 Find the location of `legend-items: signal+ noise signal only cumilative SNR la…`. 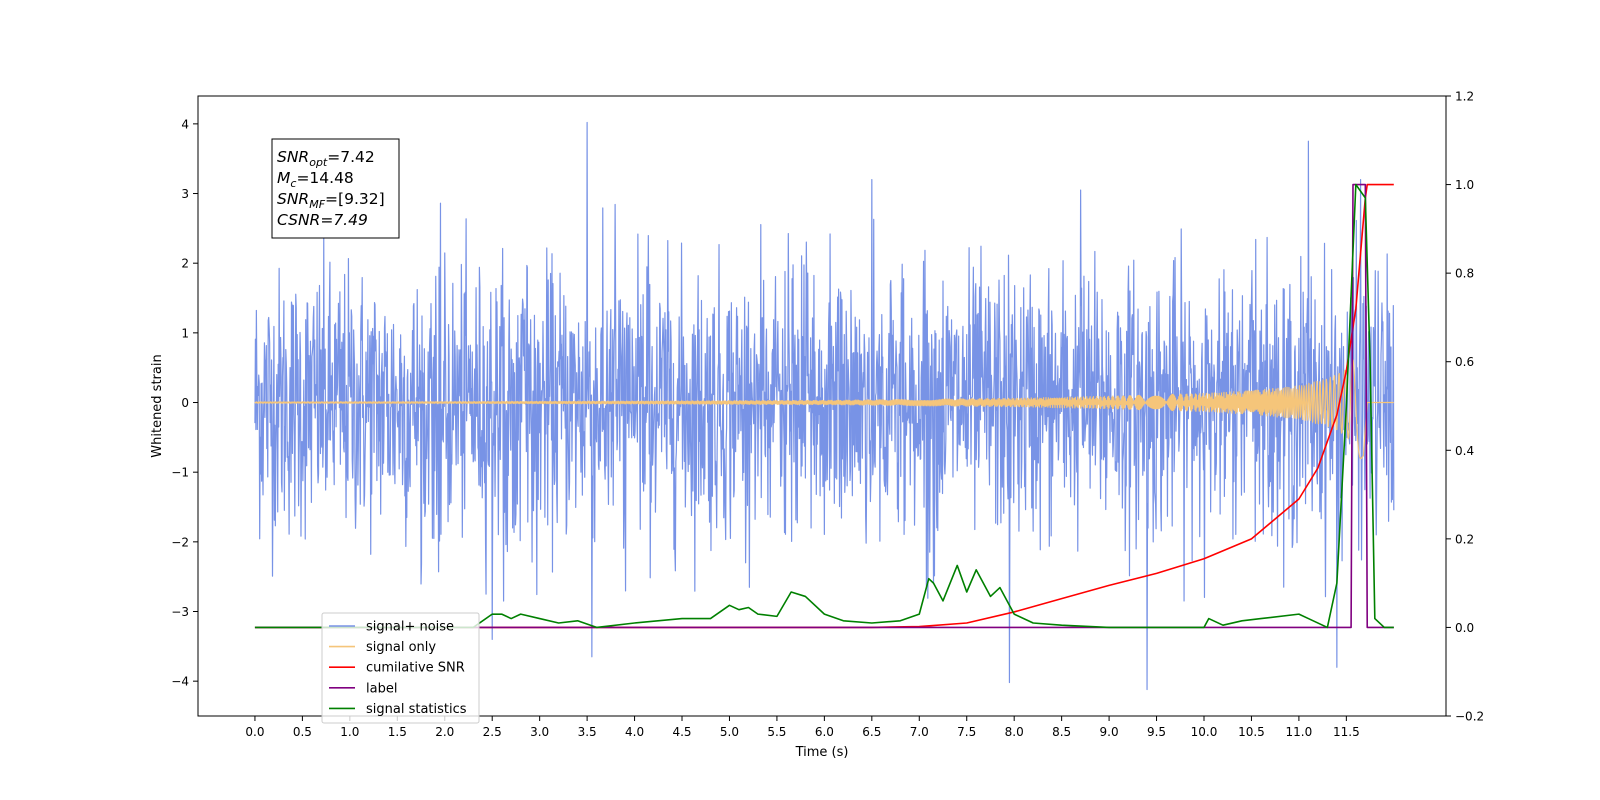

legend-items: signal+ noise signal only cumilative SNR la… is located at coordinates (398, 668).